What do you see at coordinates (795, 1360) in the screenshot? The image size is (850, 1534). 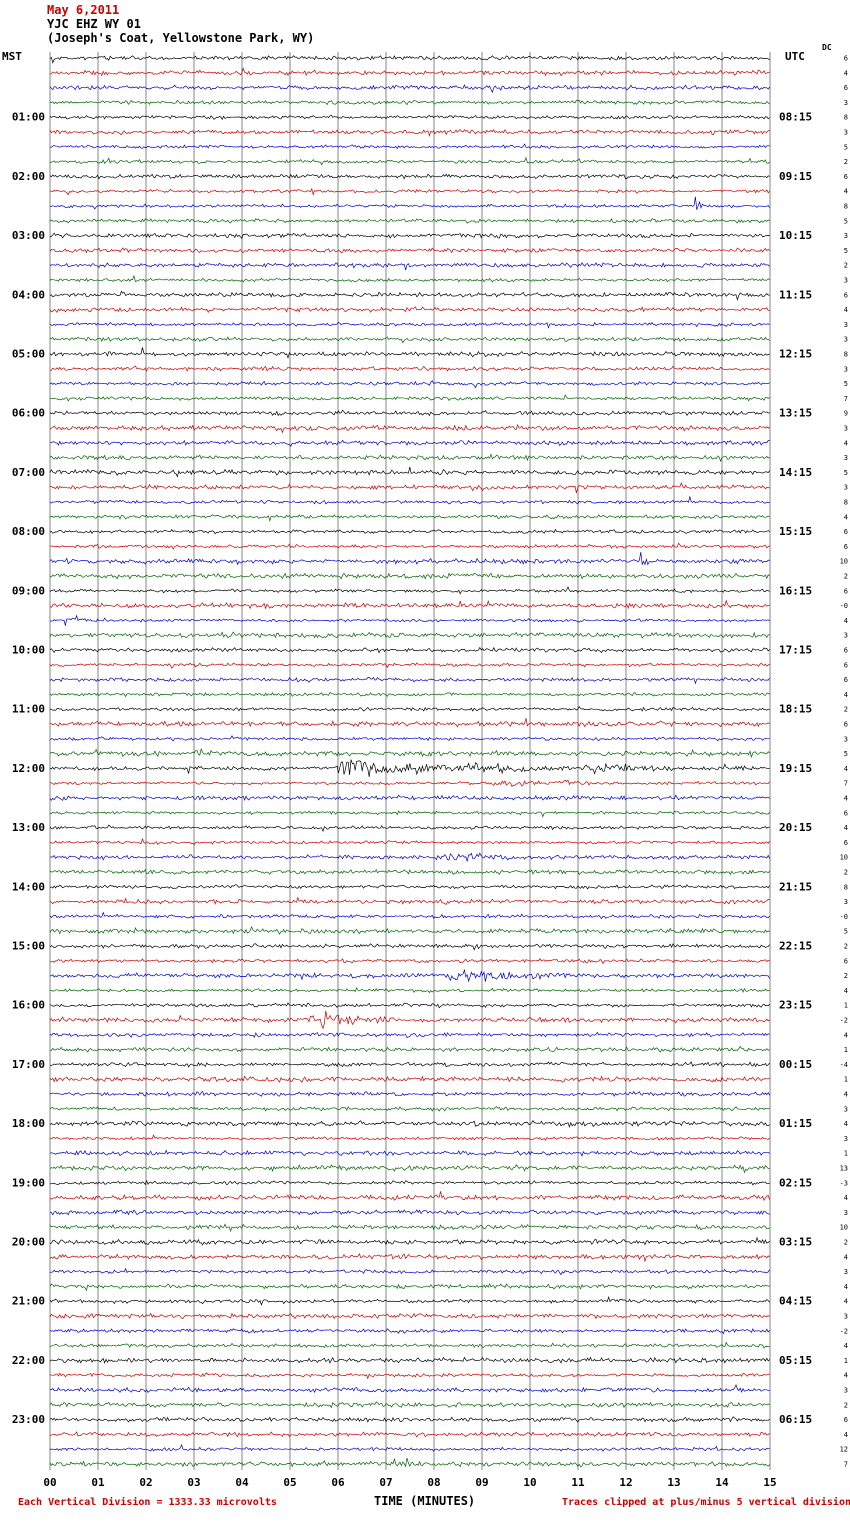 I see `plot-text-label: 05:15` at bounding box center [795, 1360].